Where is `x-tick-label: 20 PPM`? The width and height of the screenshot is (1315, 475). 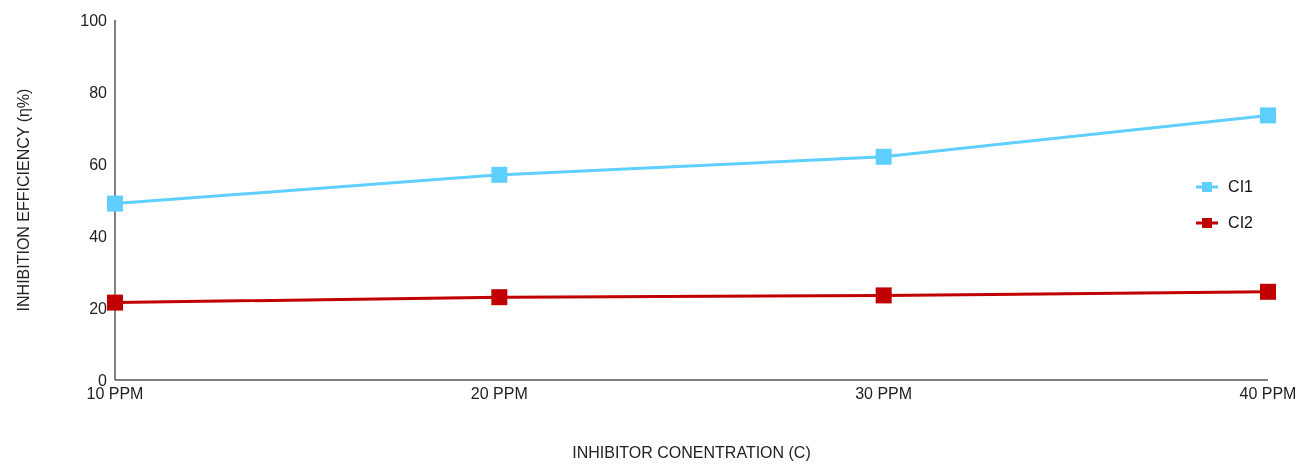
x-tick-label: 20 PPM is located at coordinates (499, 394).